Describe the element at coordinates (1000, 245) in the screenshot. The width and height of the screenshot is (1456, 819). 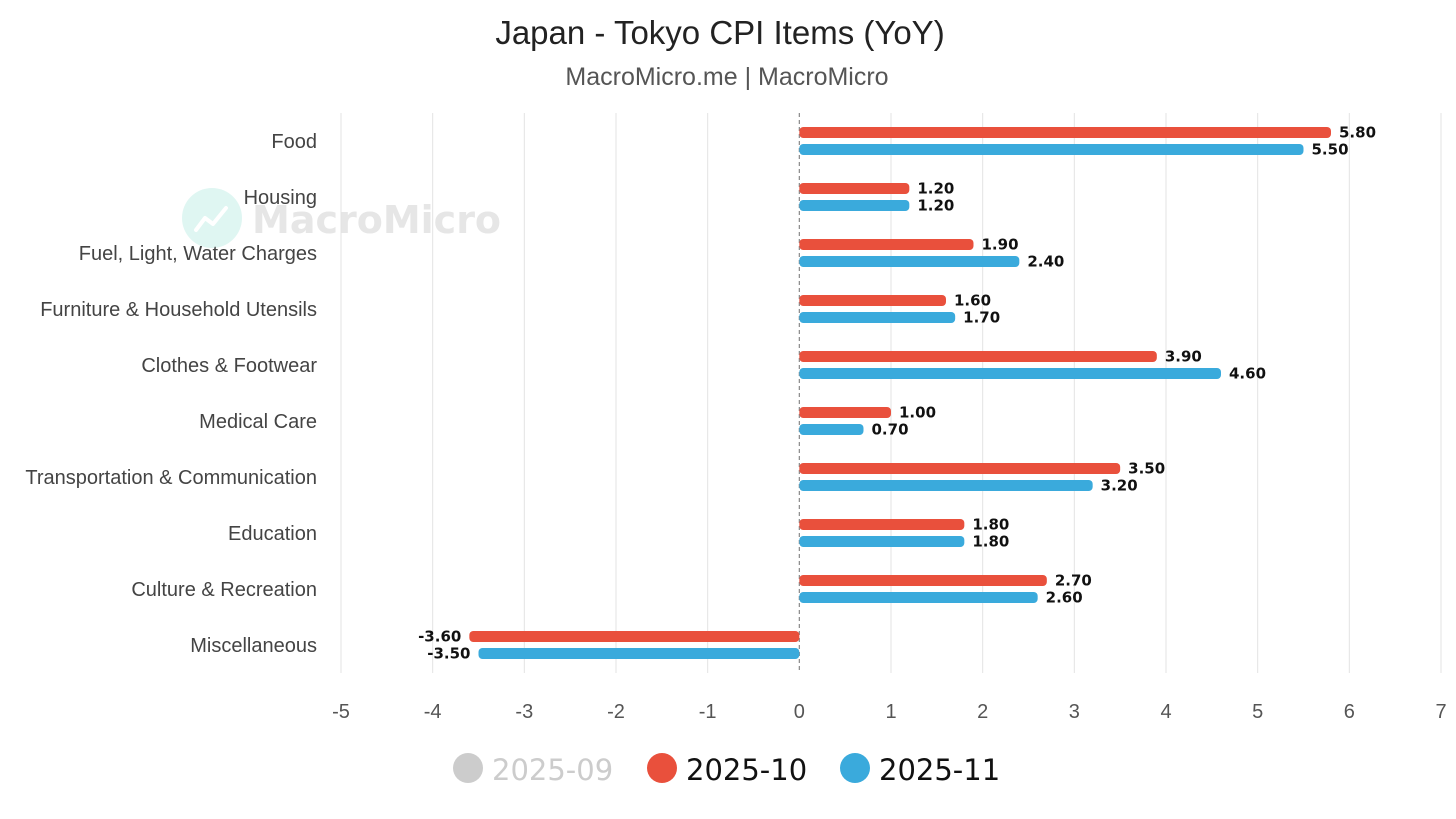
I see `data-label: 1.90` at that location.